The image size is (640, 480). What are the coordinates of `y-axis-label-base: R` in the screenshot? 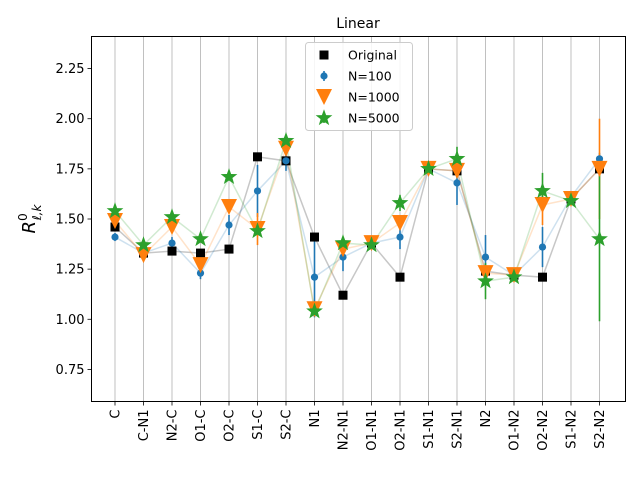 It's located at (29, 227).